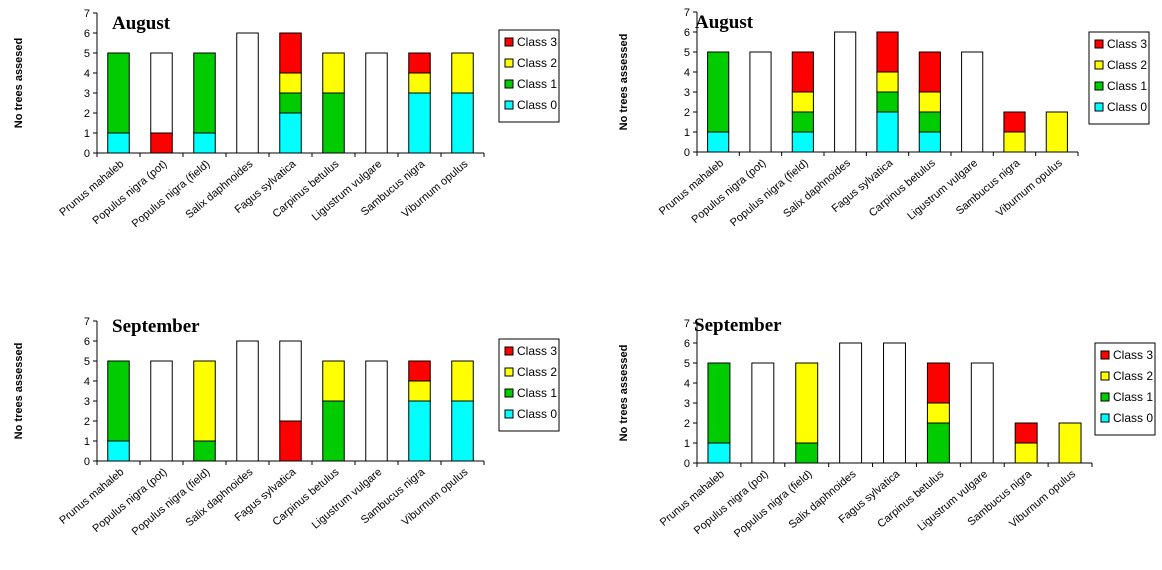  I want to click on x-tick-label: Populus nigra (field), so click(773, 504).